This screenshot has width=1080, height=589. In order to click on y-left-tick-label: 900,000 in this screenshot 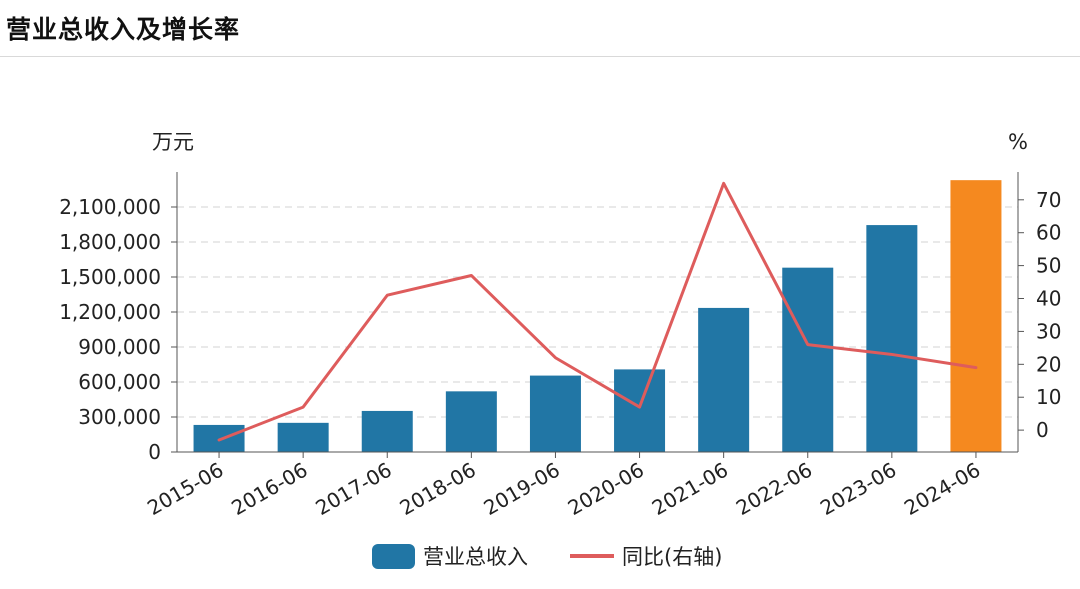, I will do `click(119, 347)`.